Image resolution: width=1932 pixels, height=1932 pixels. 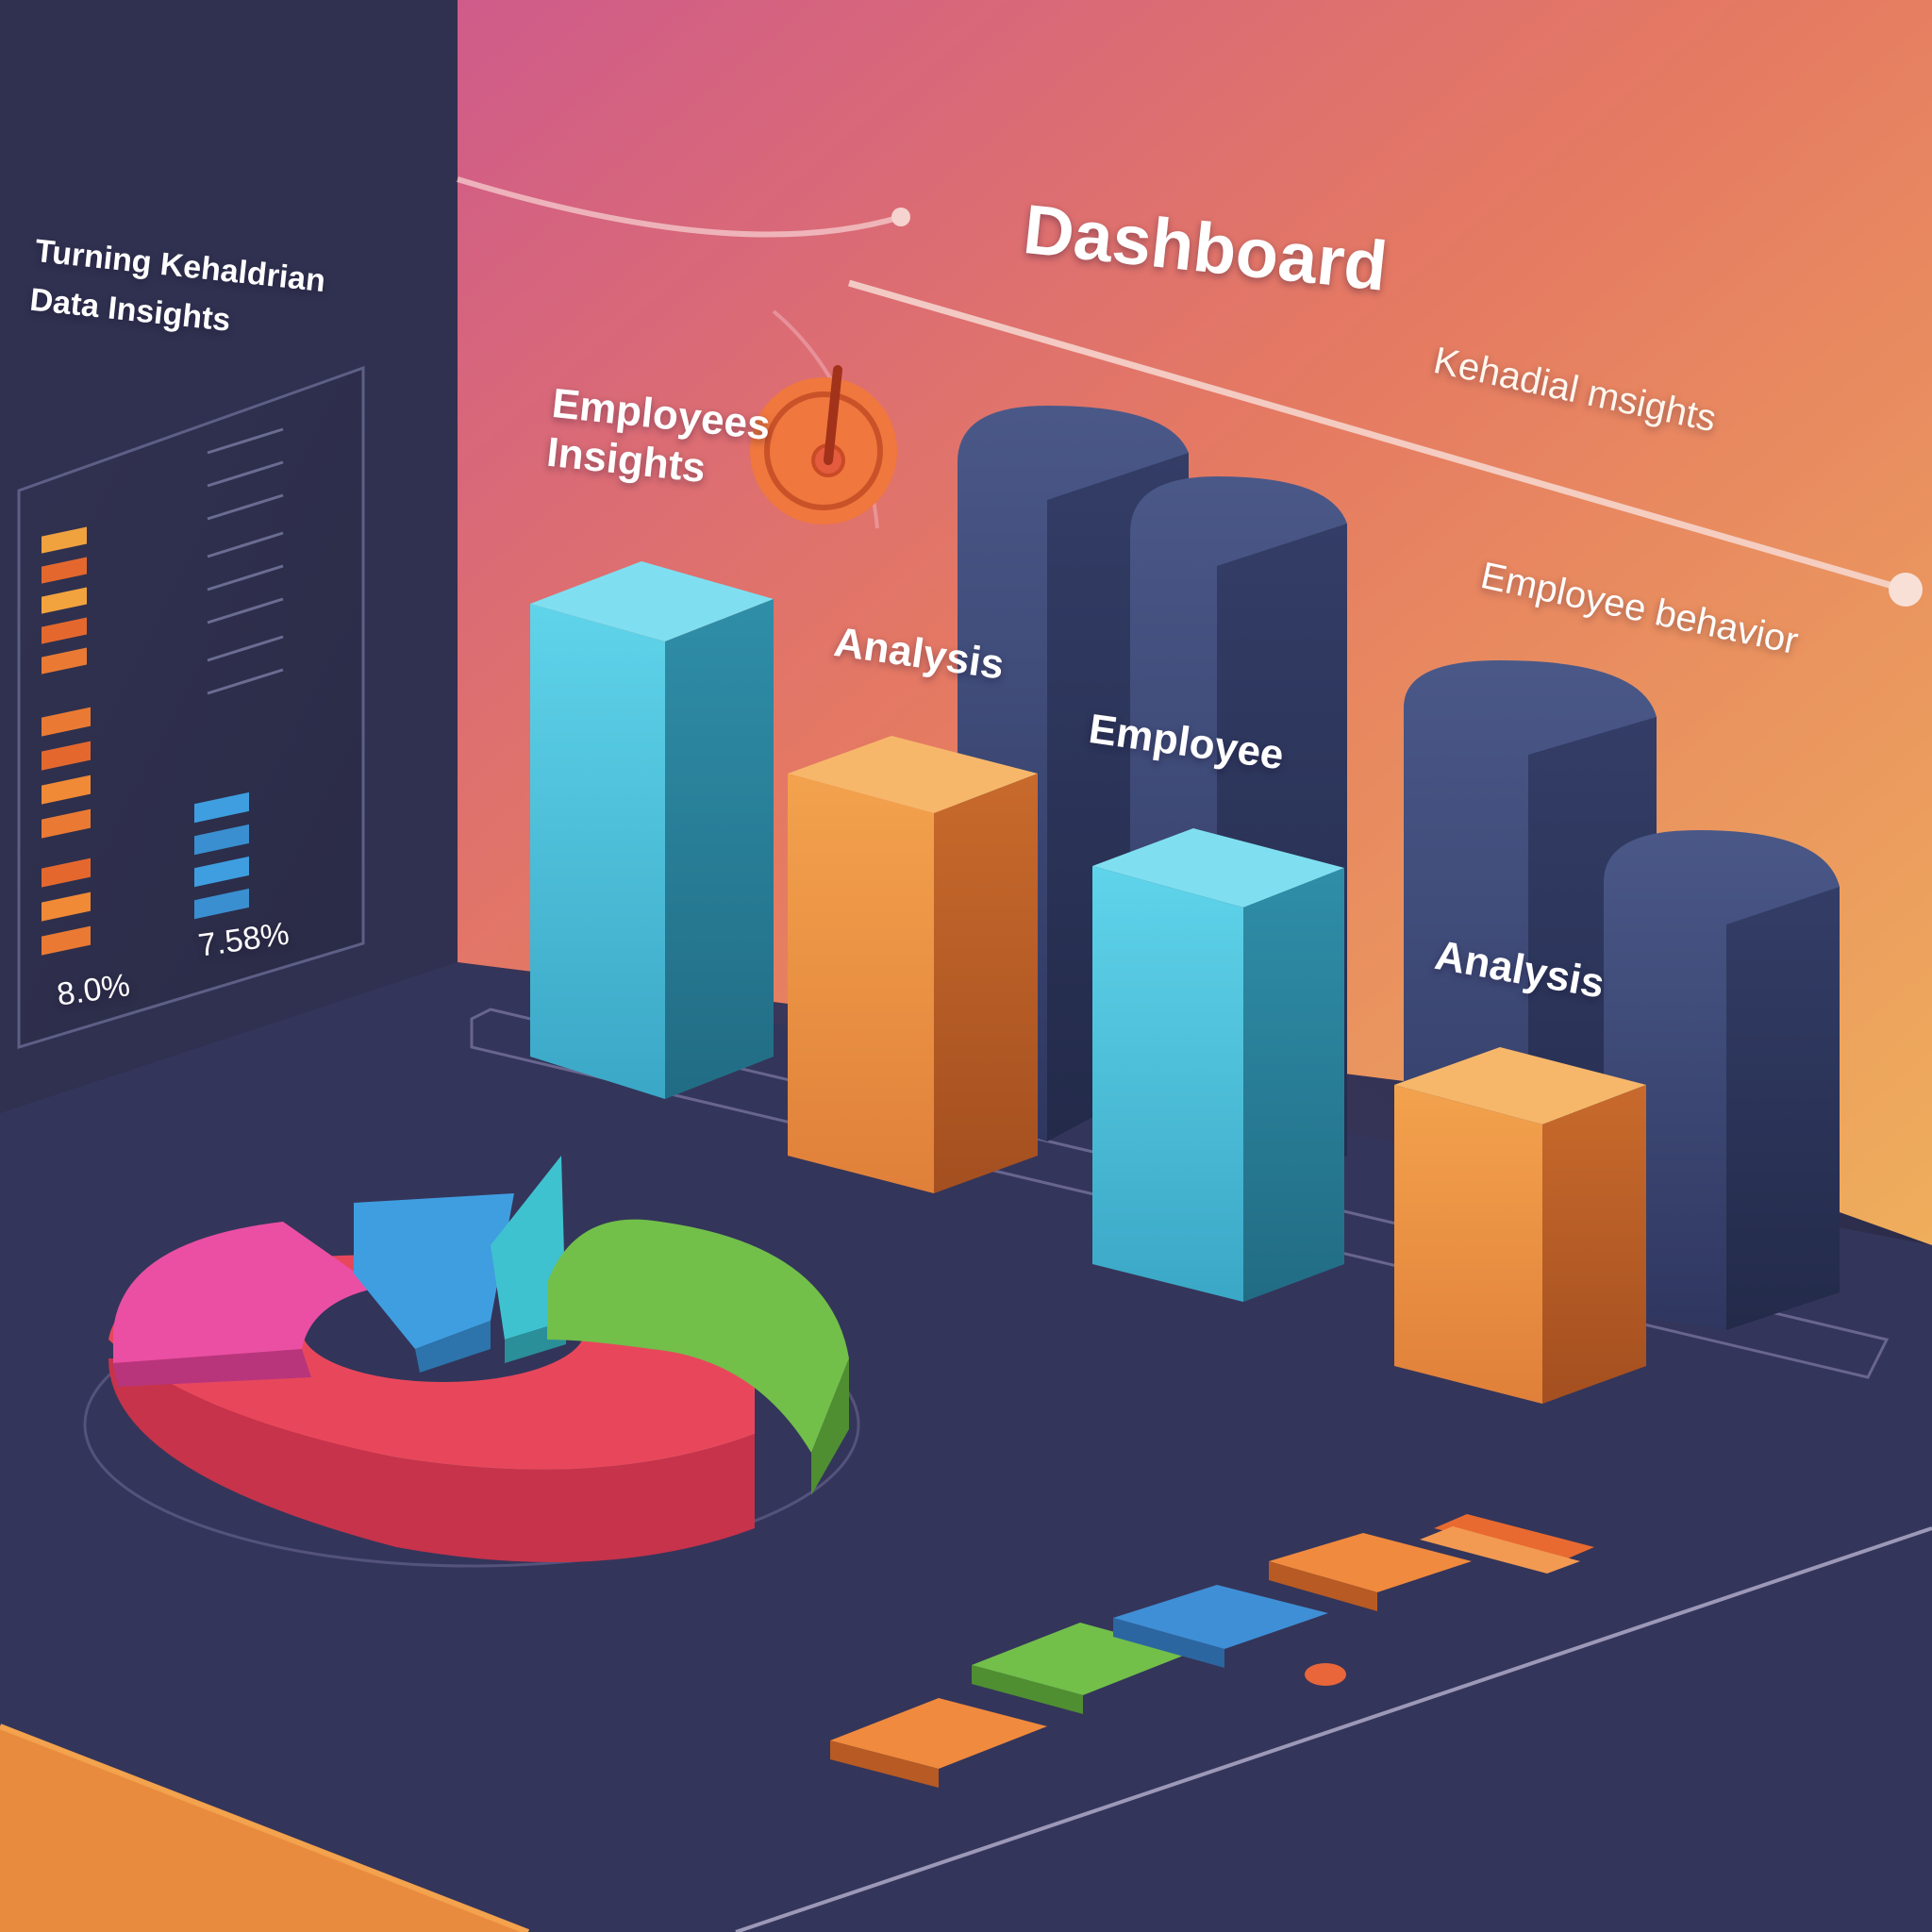 What do you see at coordinates (823, 445) in the screenshot?
I see `gauge-icon` at bounding box center [823, 445].